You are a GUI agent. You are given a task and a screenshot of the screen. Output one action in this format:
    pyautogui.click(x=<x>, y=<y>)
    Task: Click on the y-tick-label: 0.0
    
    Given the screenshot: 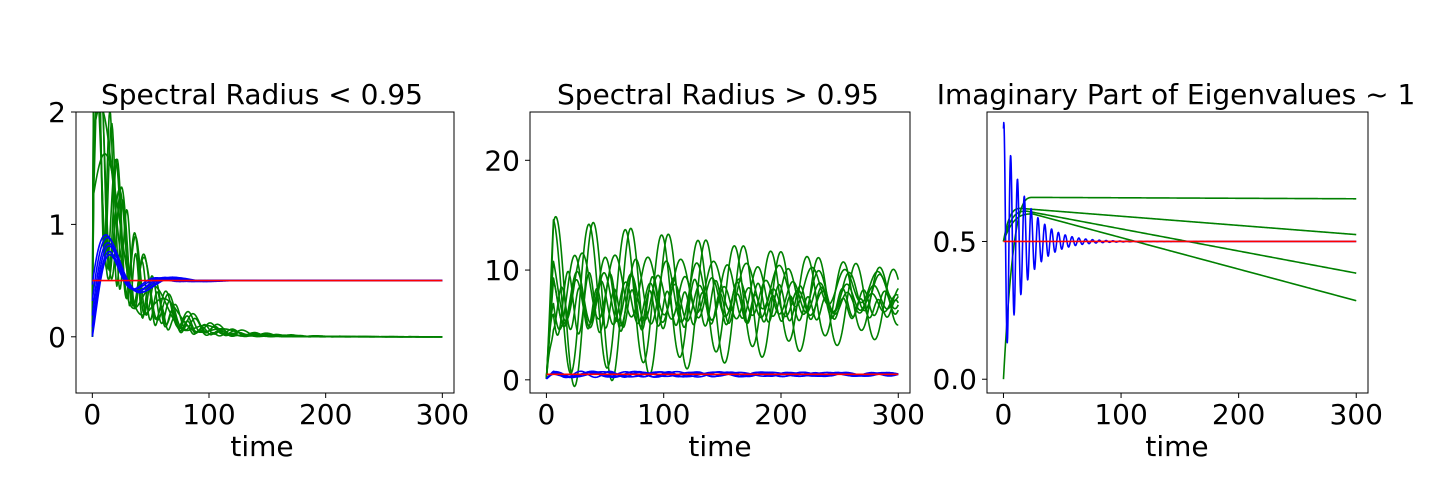 What is the action you would take?
    pyautogui.click(x=954, y=379)
    